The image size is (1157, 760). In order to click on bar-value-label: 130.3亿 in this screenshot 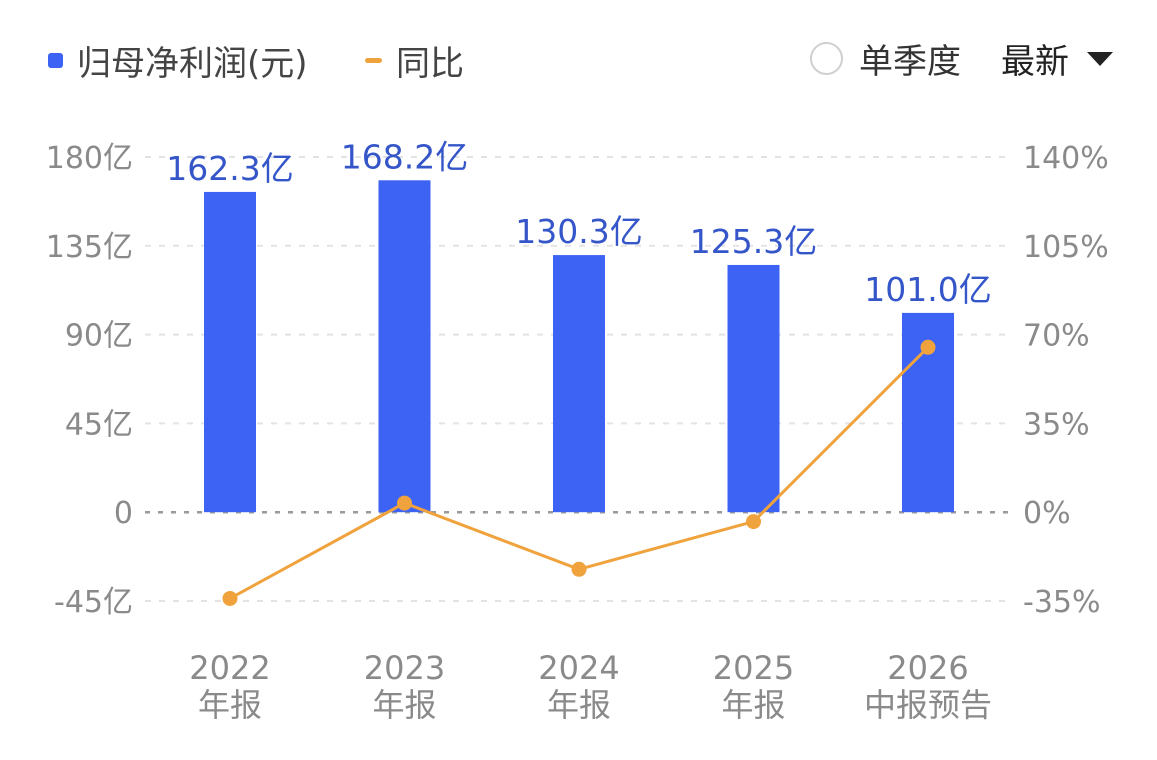, I will do `click(578, 231)`.